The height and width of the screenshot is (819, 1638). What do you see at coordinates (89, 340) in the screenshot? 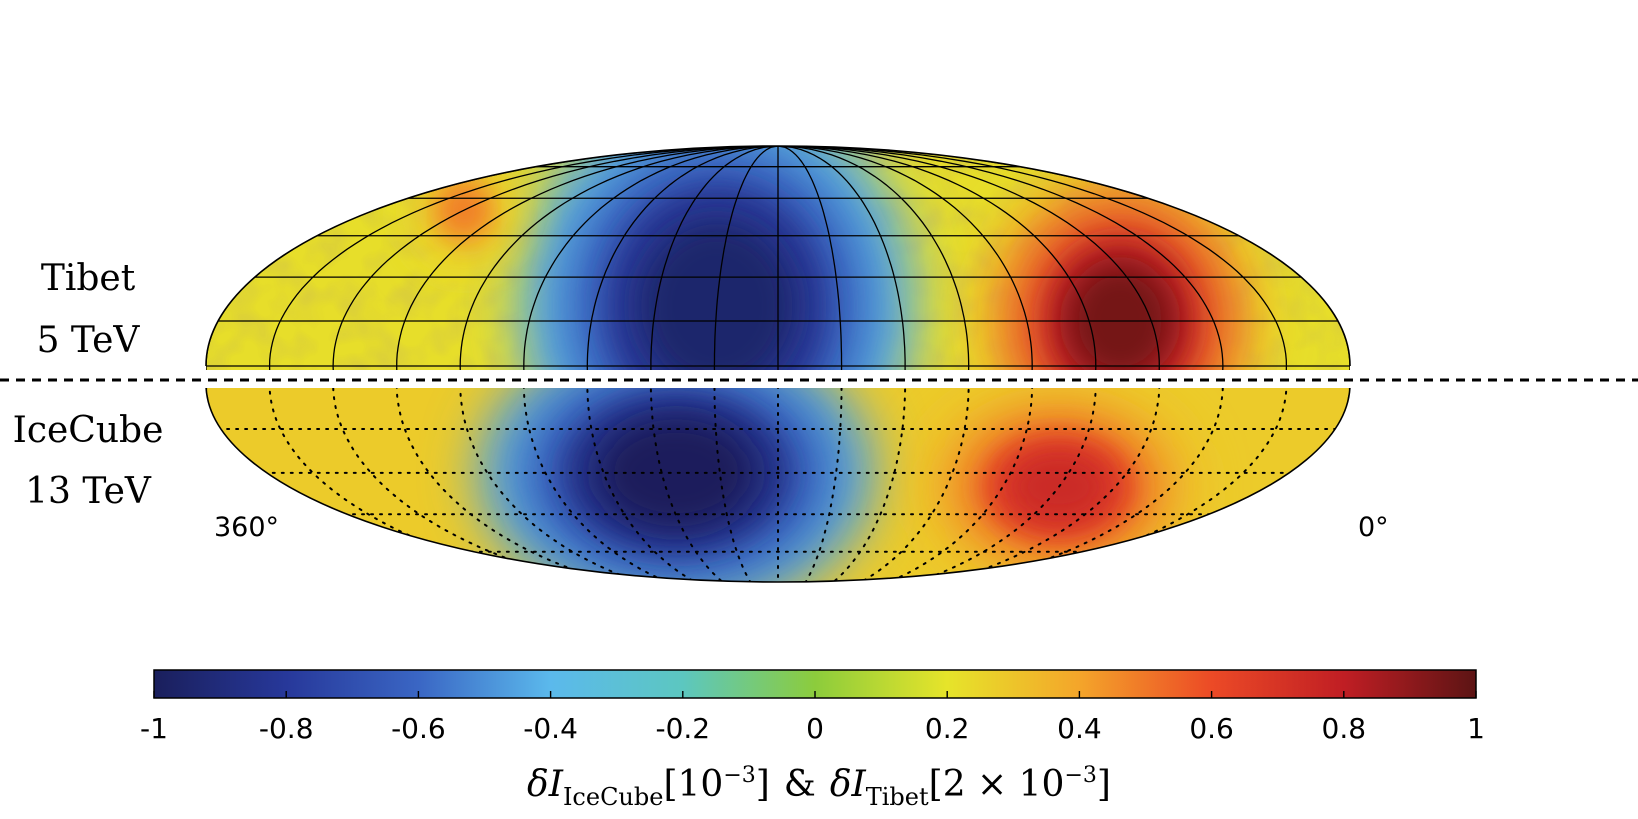
I see `tibet-energy-label: 5 TeV` at bounding box center [89, 340].